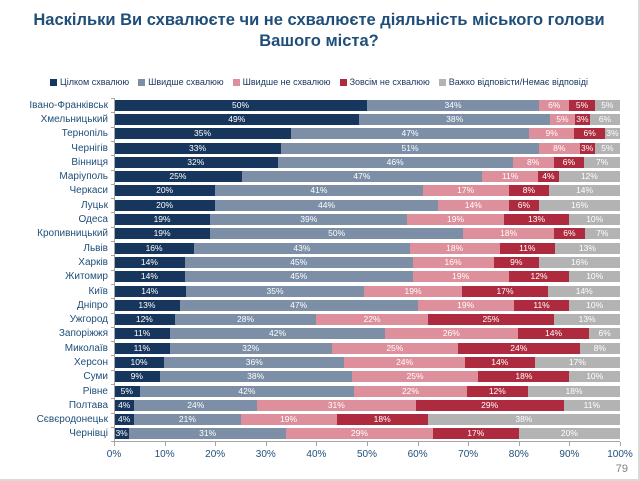  I want to click on segment-value-label: 32%, so click(251, 347).